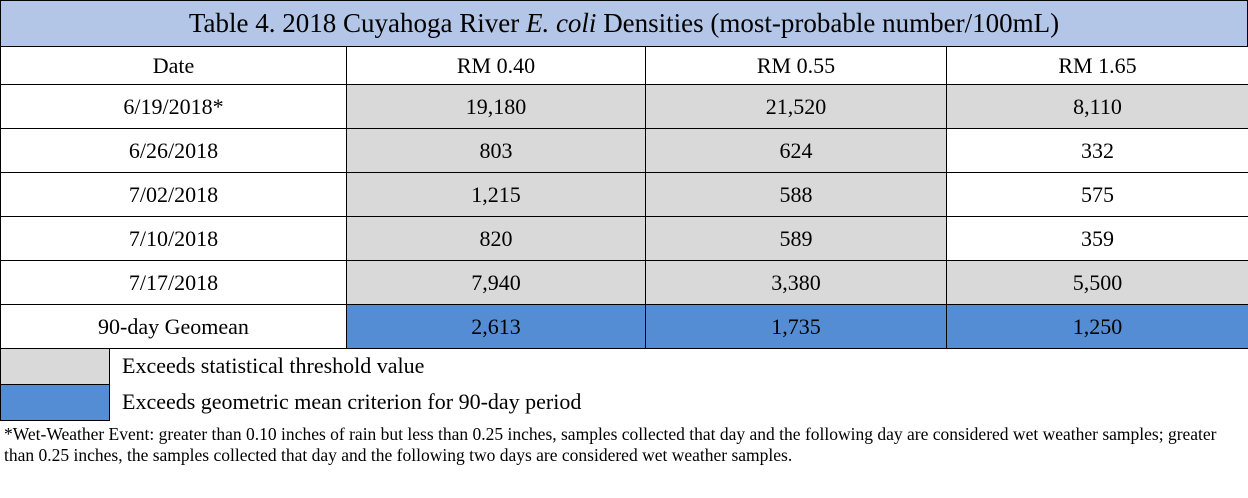 The height and width of the screenshot is (498, 1248). What do you see at coordinates (796, 194) in the screenshot?
I see `table-cell: 588` at bounding box center [796, 194].